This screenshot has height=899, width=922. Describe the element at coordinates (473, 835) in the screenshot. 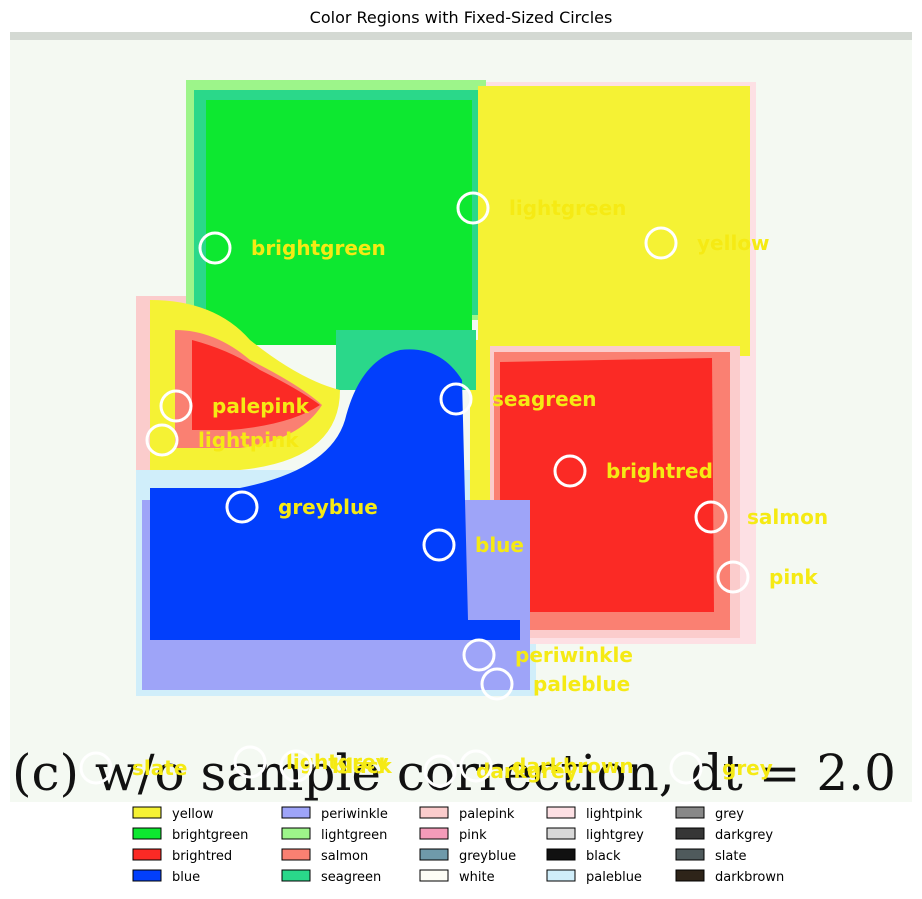

I see `legend-label-pink: pink` at that location.